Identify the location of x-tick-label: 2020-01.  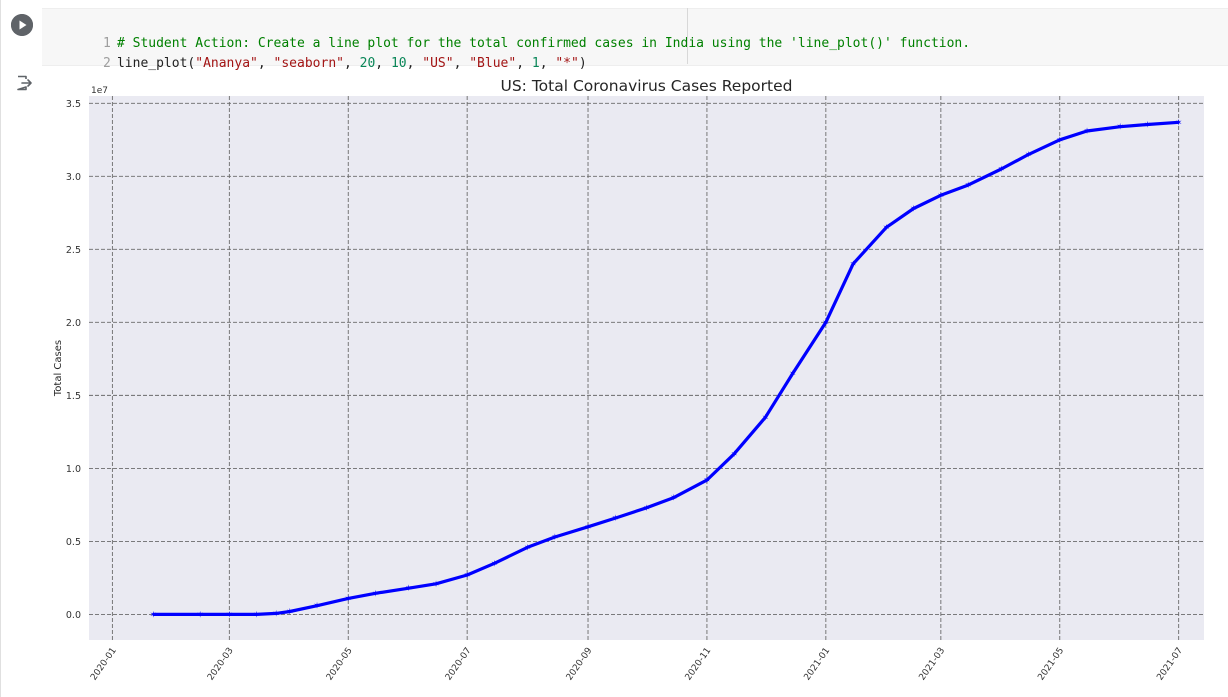
(104, 664).